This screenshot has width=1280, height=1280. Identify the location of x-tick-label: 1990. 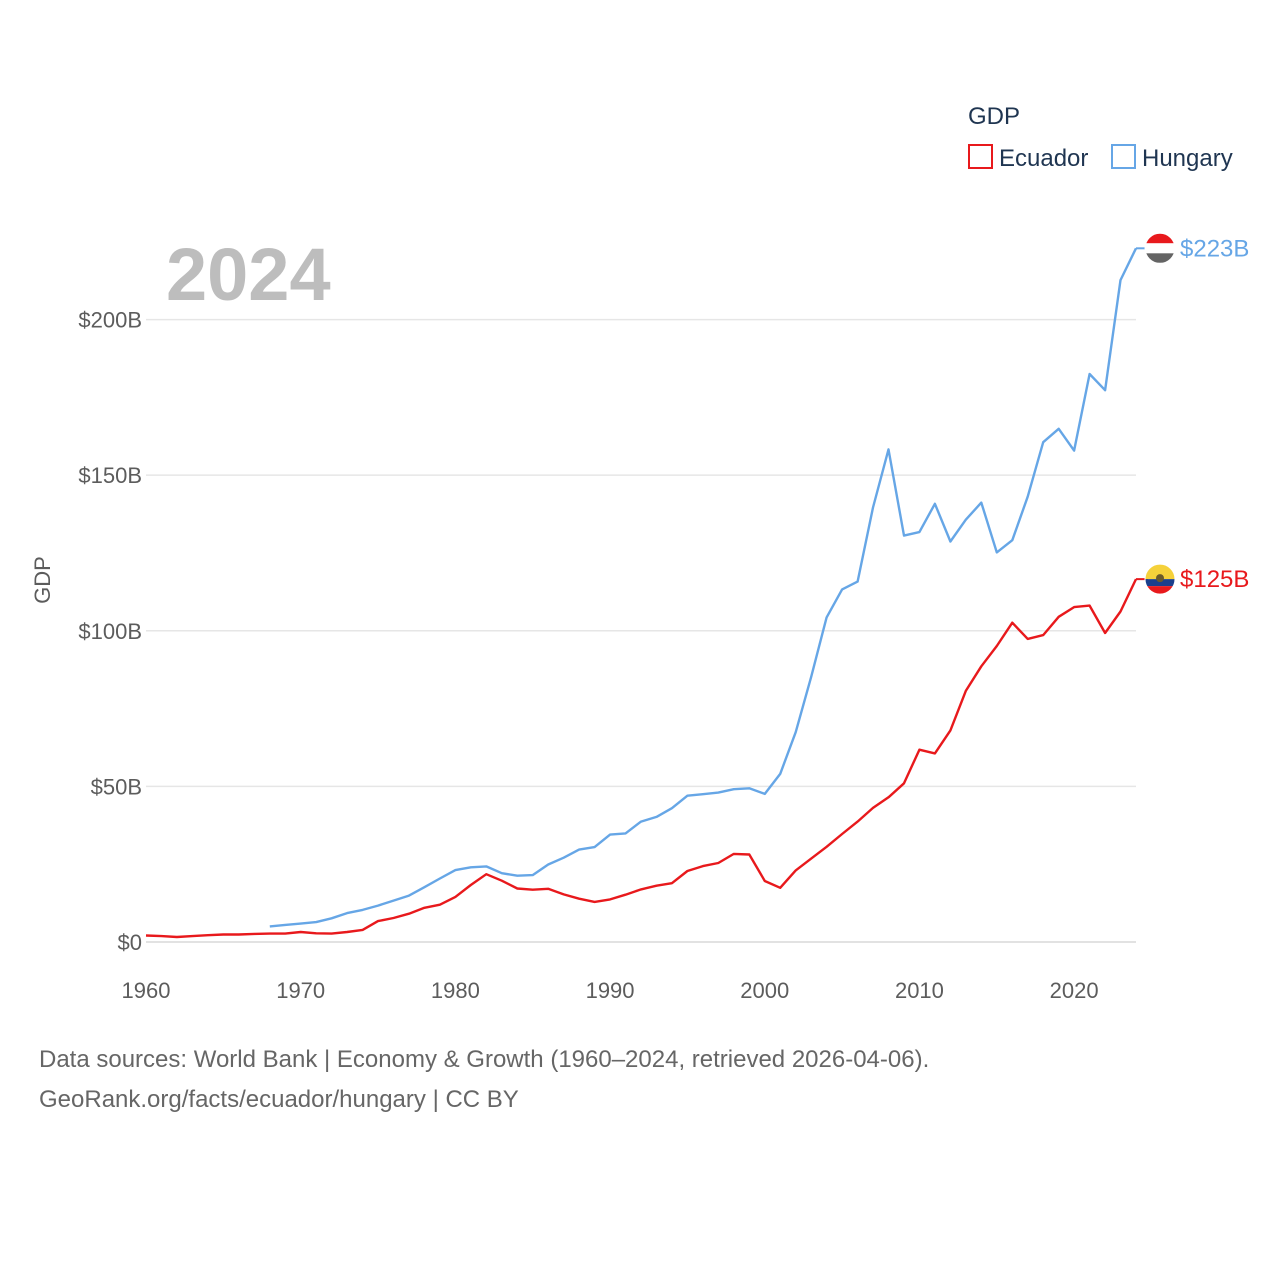
(610, 990).